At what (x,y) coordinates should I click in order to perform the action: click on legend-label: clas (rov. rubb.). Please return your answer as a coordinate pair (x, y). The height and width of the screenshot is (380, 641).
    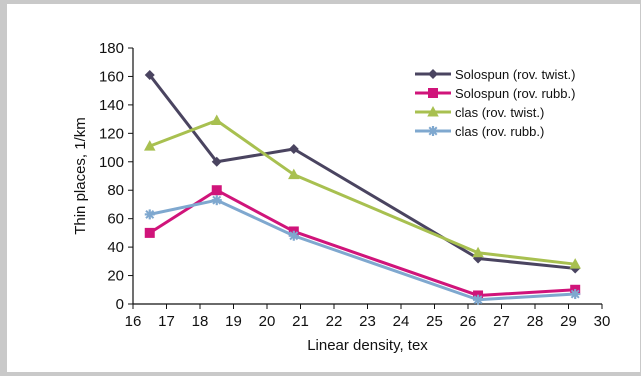
    Looking at the image, I should click on (499, 131).